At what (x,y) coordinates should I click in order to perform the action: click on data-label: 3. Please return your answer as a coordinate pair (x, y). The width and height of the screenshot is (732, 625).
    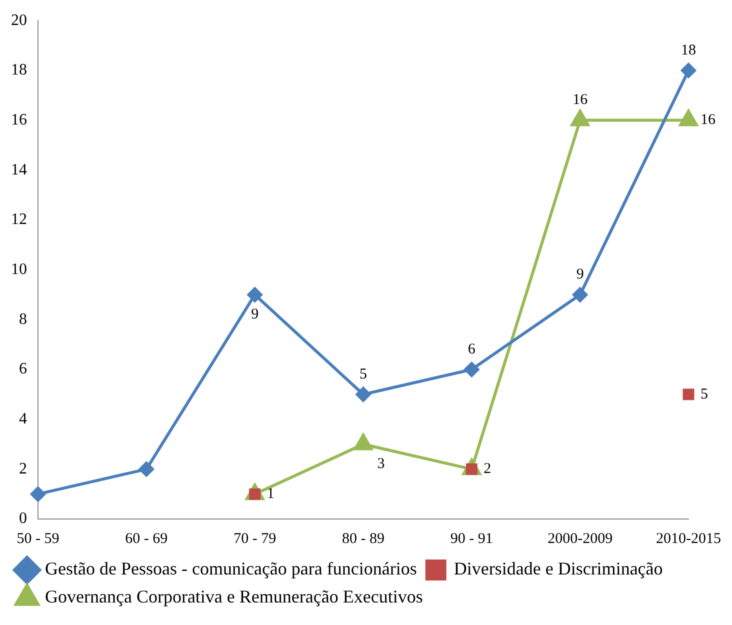
    Looking at the image, I should click on (381, 464).